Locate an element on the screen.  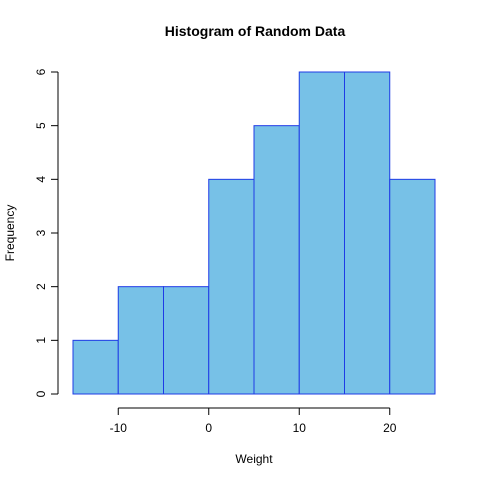
y-tick-label: 3 is located at coordinates (41, 232).